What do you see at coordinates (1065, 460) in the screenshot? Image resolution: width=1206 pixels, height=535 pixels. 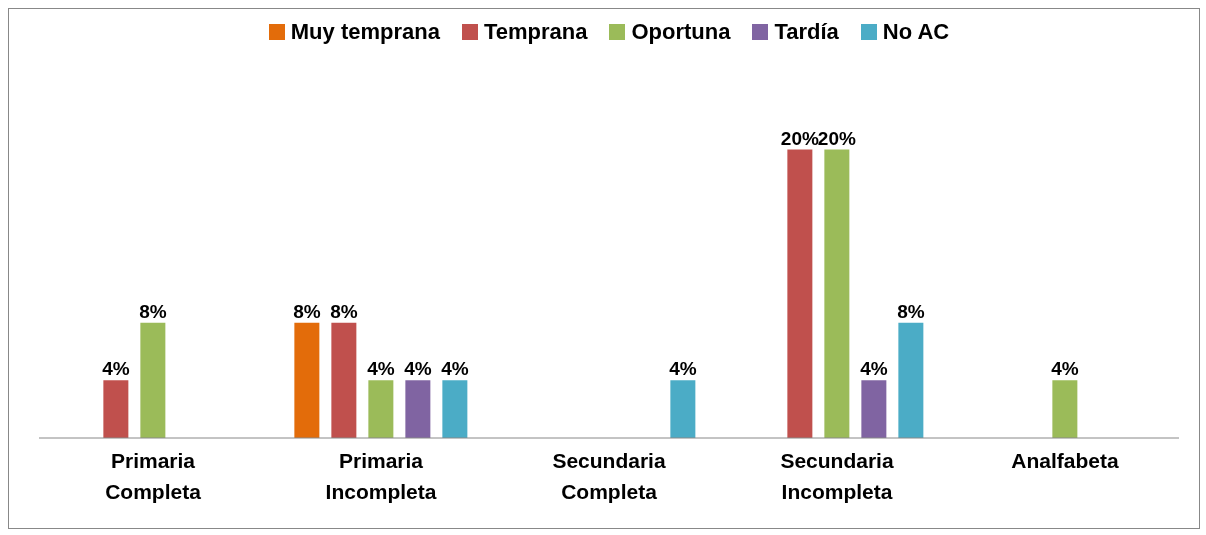 I see `x-tick-label: Analfabeta` at bounding box center [1065, 460].